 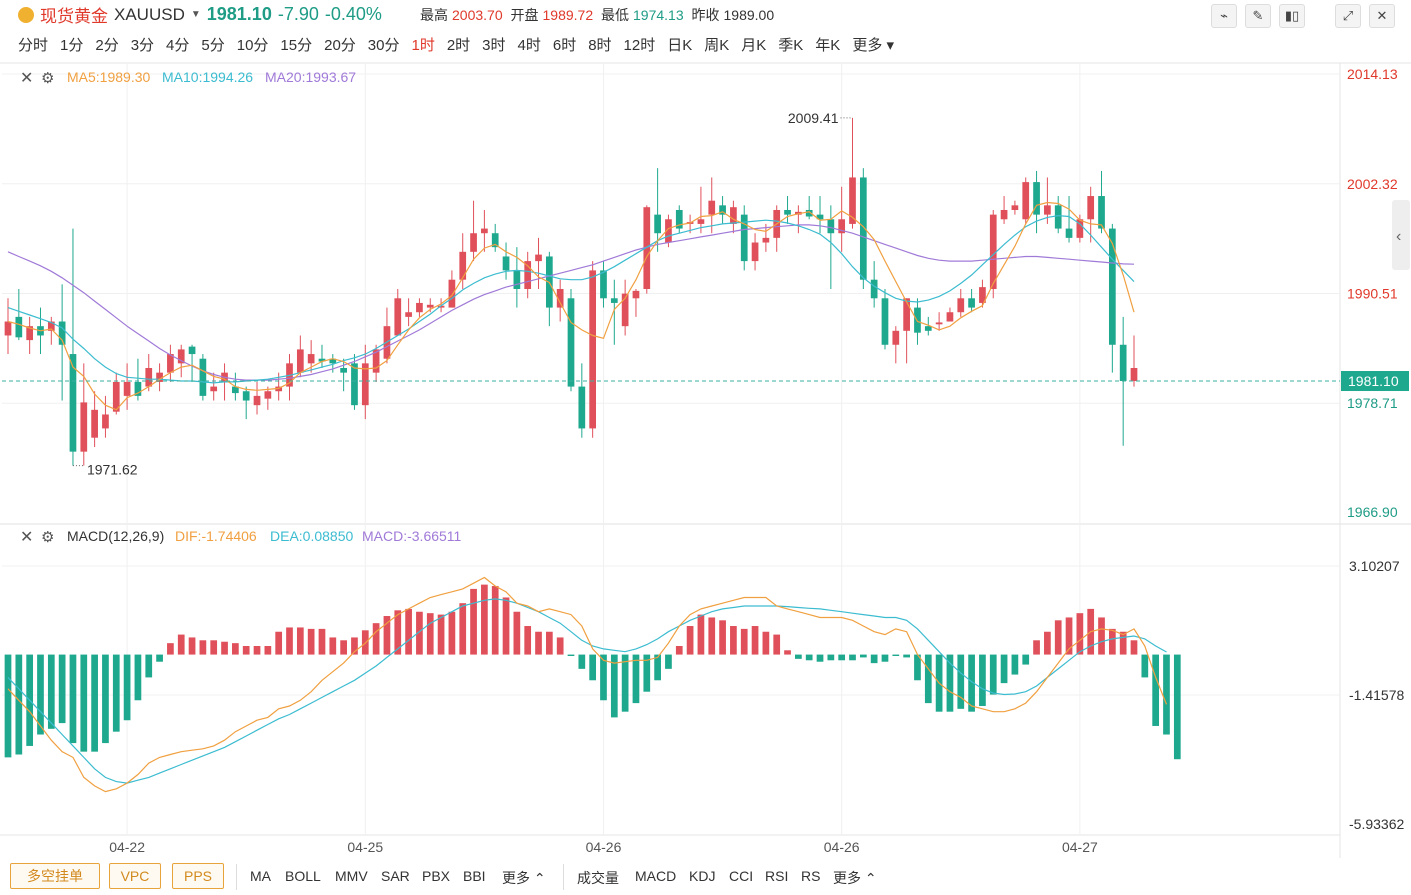 I want to click on period-tab: 2时, so click(x=458, y=45).